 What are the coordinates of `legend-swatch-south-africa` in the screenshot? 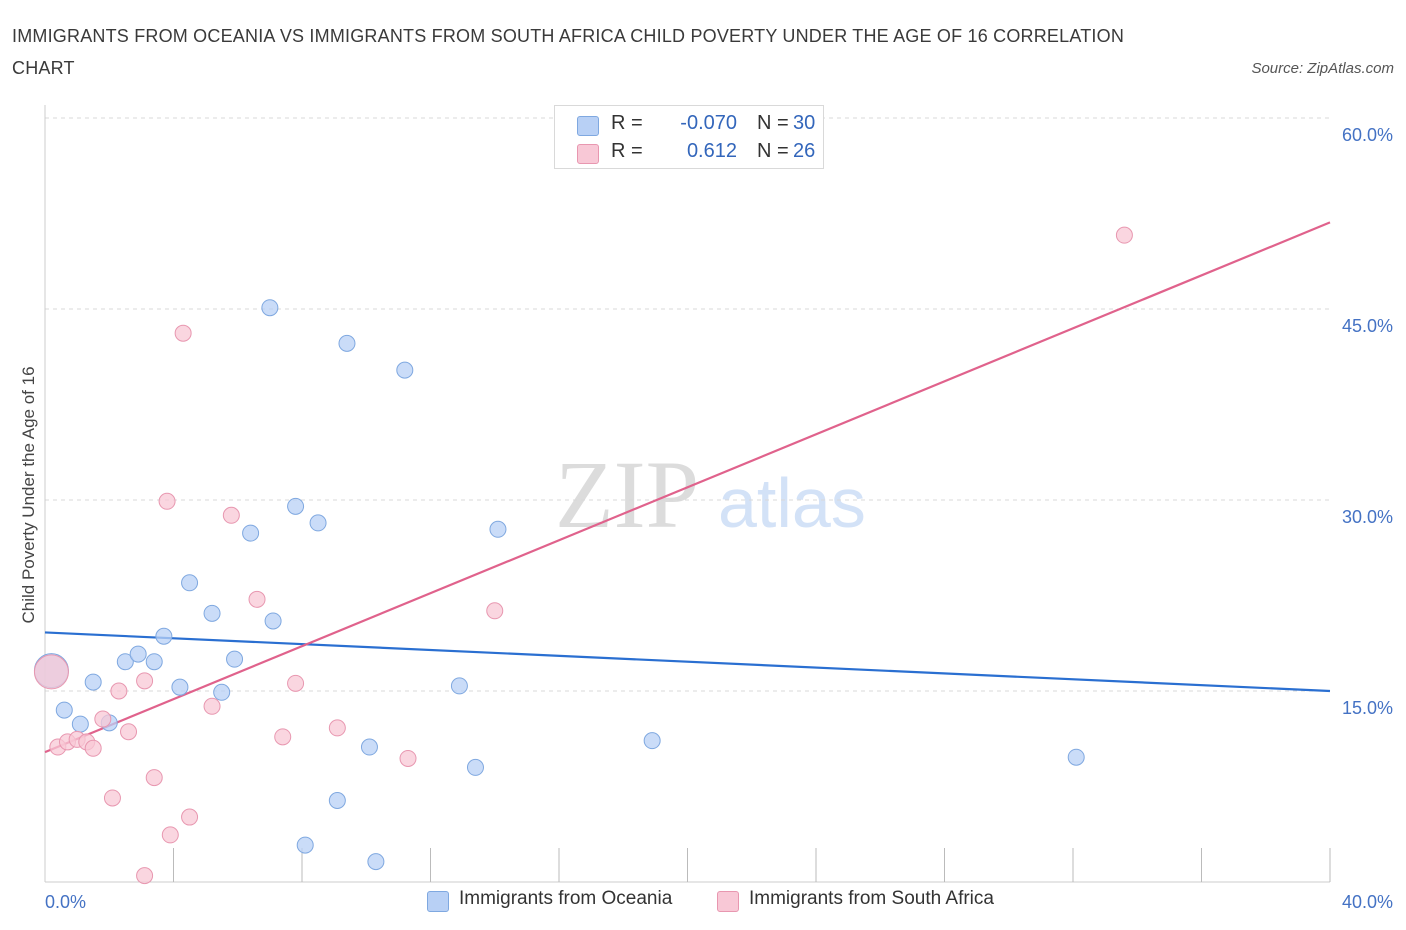 It's located at (588, 154).